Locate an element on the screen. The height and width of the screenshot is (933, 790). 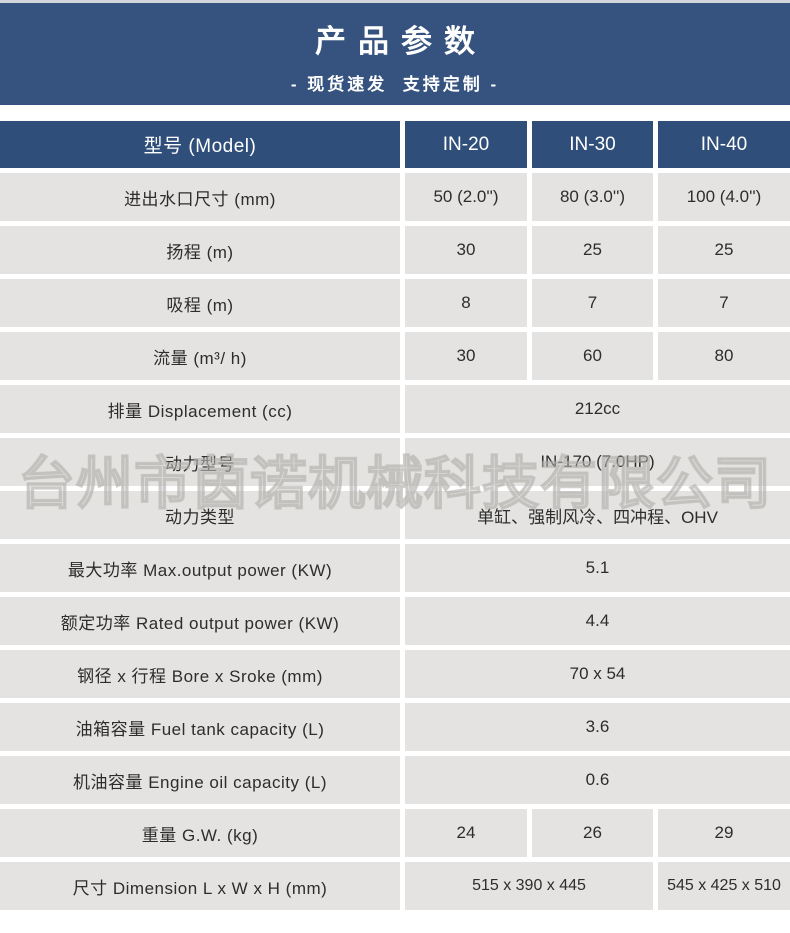
spec-label: 钢径 x 行程 Bore x Sroke (mm) is located at coordinates (200, 674).